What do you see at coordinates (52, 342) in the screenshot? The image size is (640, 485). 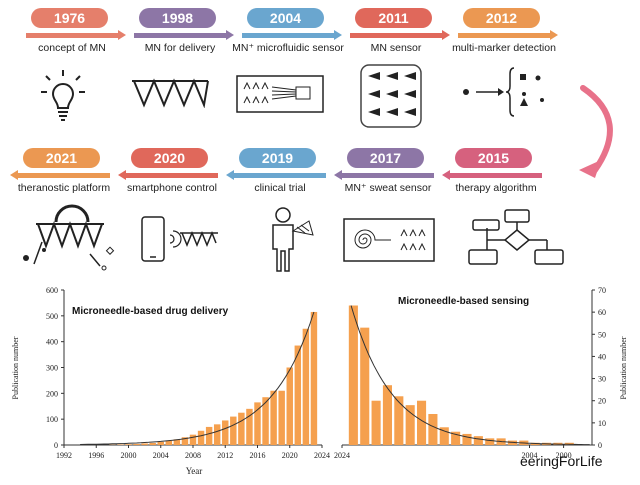 I see `y-tick-label: 400` at bounding box center [52, 342].